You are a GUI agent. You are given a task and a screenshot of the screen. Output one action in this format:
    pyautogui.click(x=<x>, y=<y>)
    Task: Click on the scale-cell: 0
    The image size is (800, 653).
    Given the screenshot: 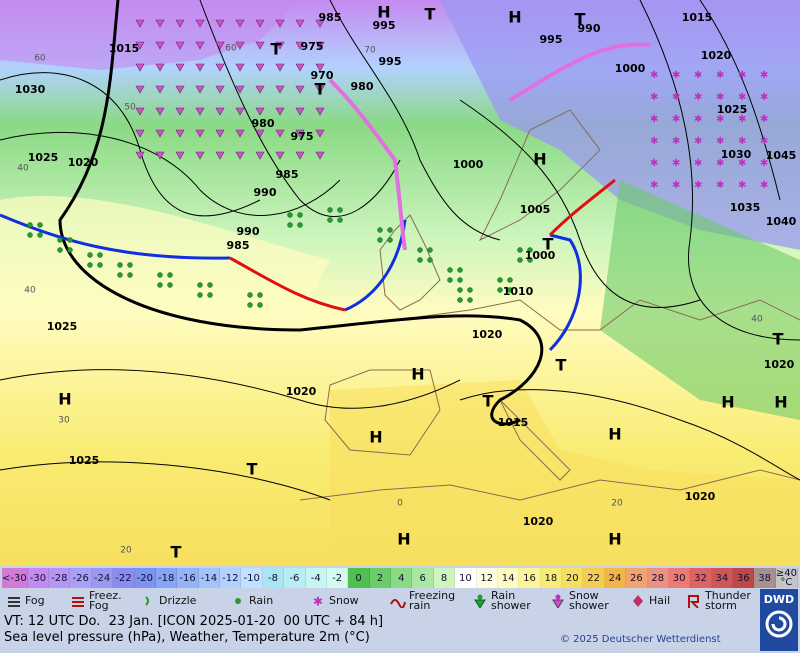 What is the action you would take?
    pyautogui.click(x=359, y=578)
    